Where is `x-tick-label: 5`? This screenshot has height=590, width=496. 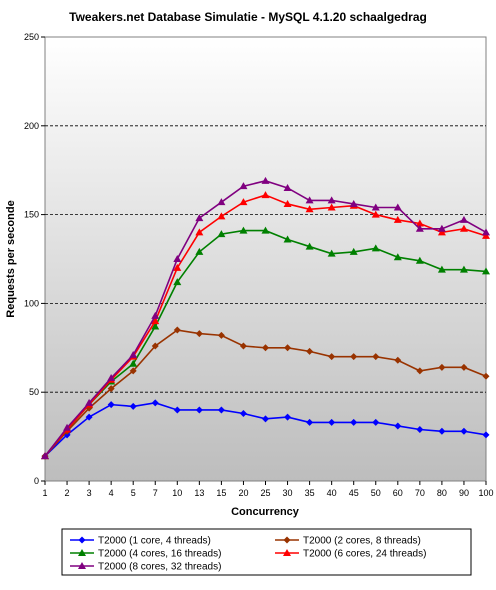 x-tick-label: 5 is located at coordinates (133, 493).